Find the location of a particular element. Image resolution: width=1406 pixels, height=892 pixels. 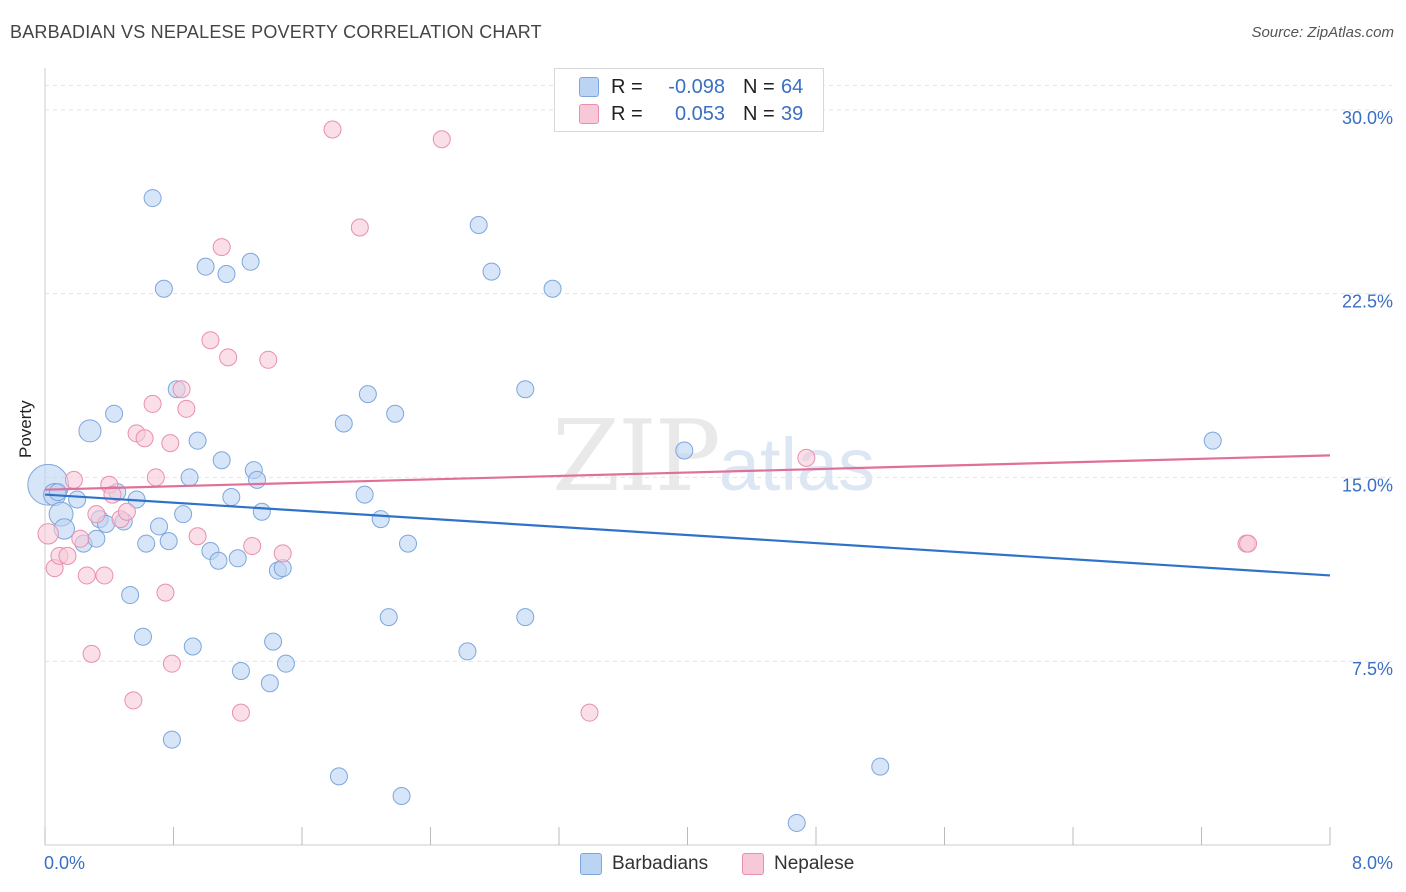

watermark: ZIPatlas is located at coordinates (713, 457).